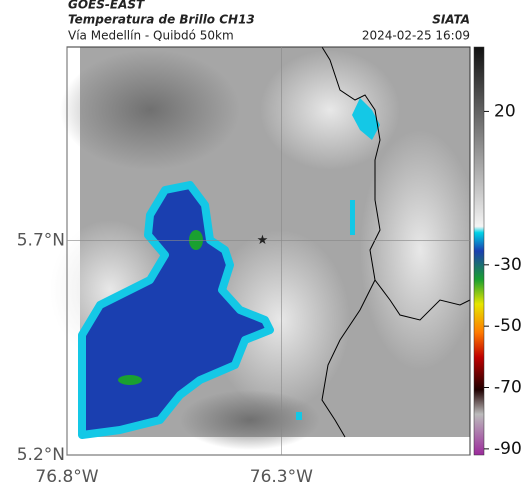 The image size is (526, 491). I want to click on timestamp: 2024-02-25 16:09, so click(416, 36).